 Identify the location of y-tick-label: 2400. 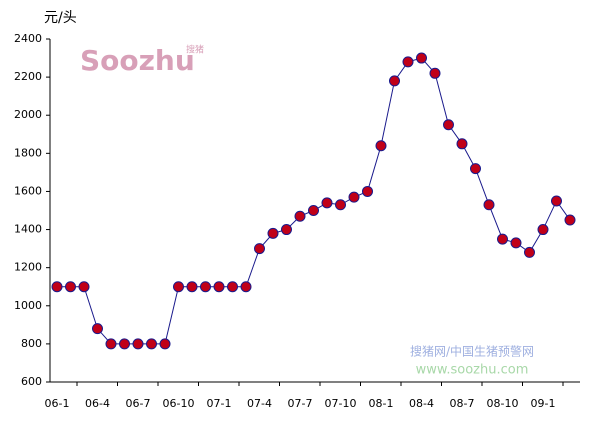
(28, 38).